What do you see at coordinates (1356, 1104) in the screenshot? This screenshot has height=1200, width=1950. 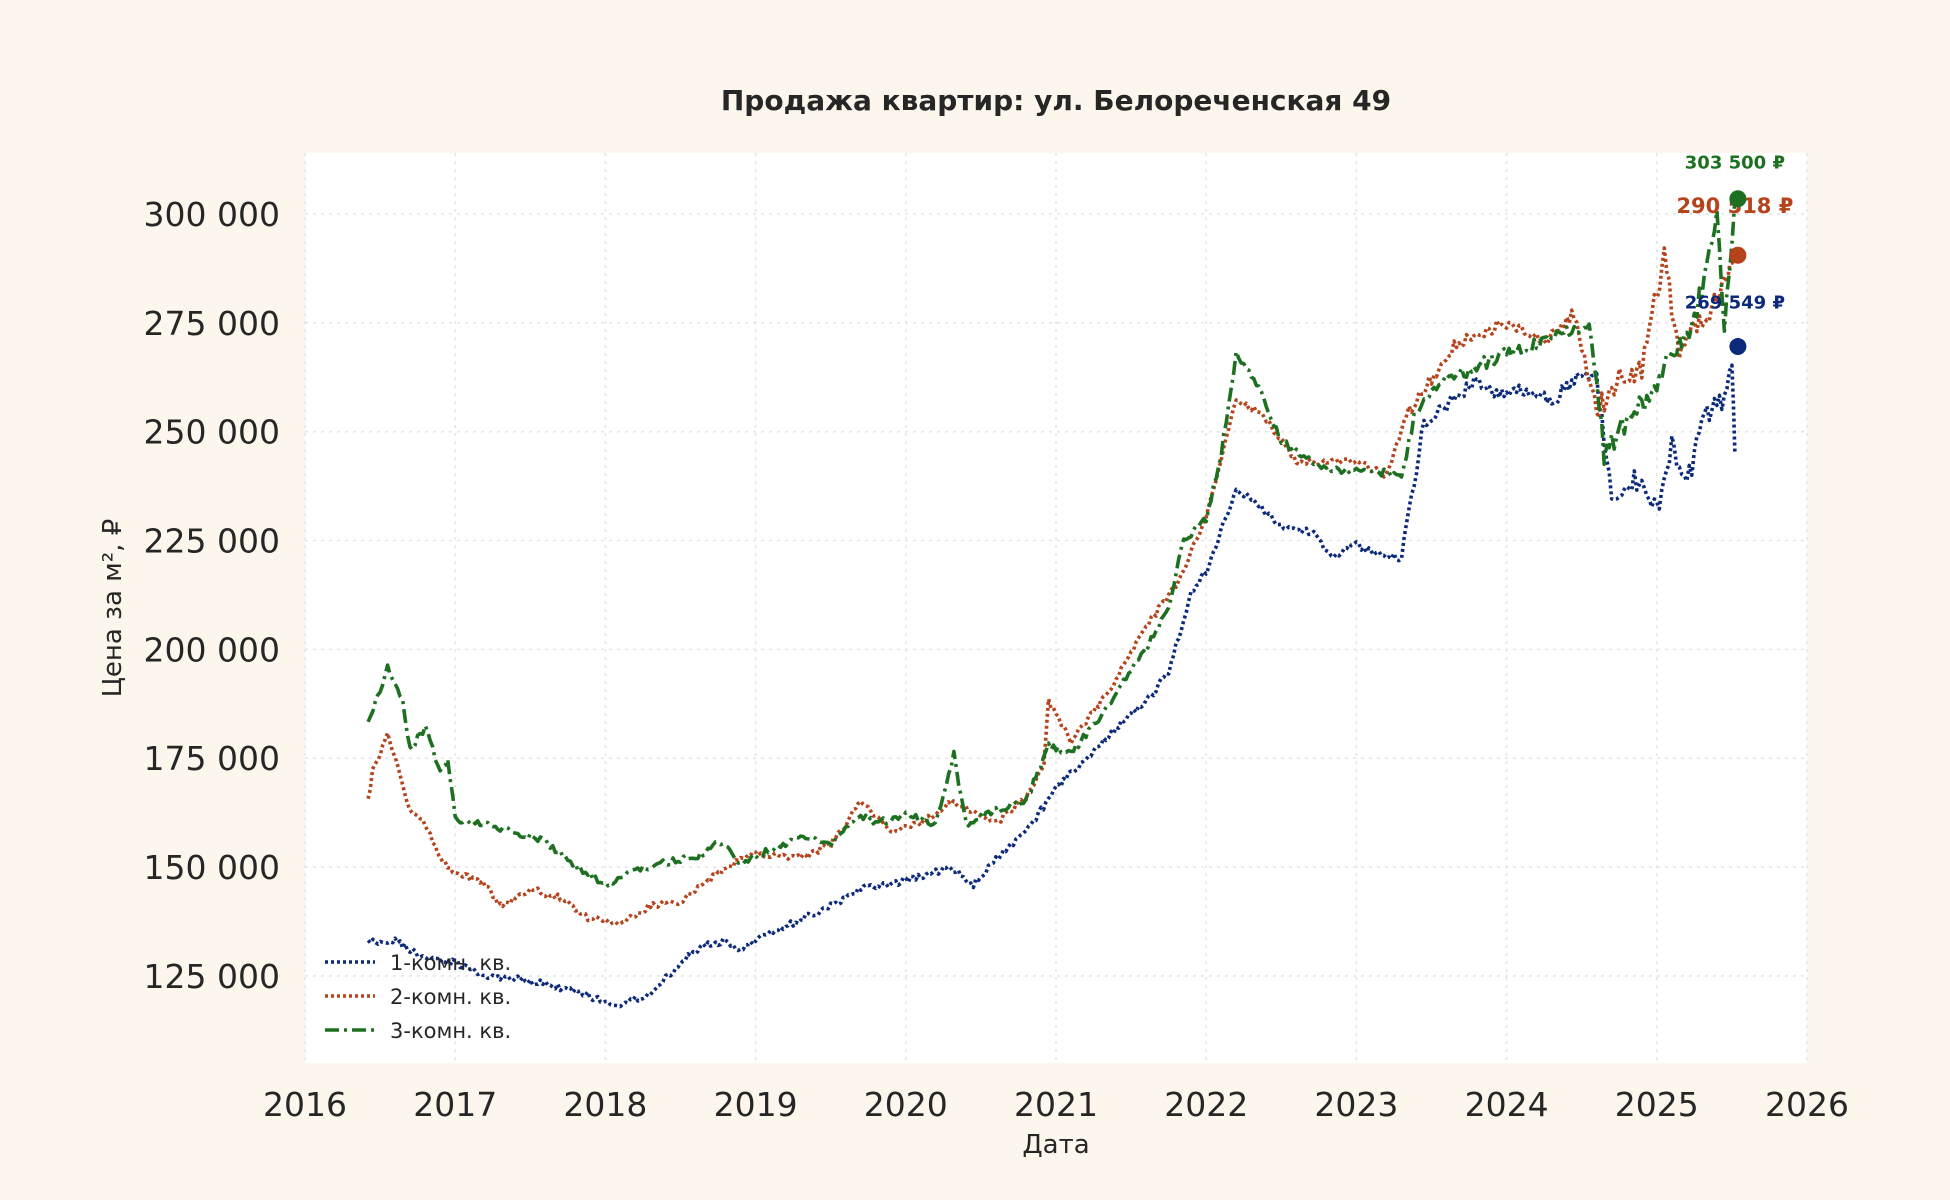 I see `x-tick-label: 2023` at bounding box center [1356, 1104].